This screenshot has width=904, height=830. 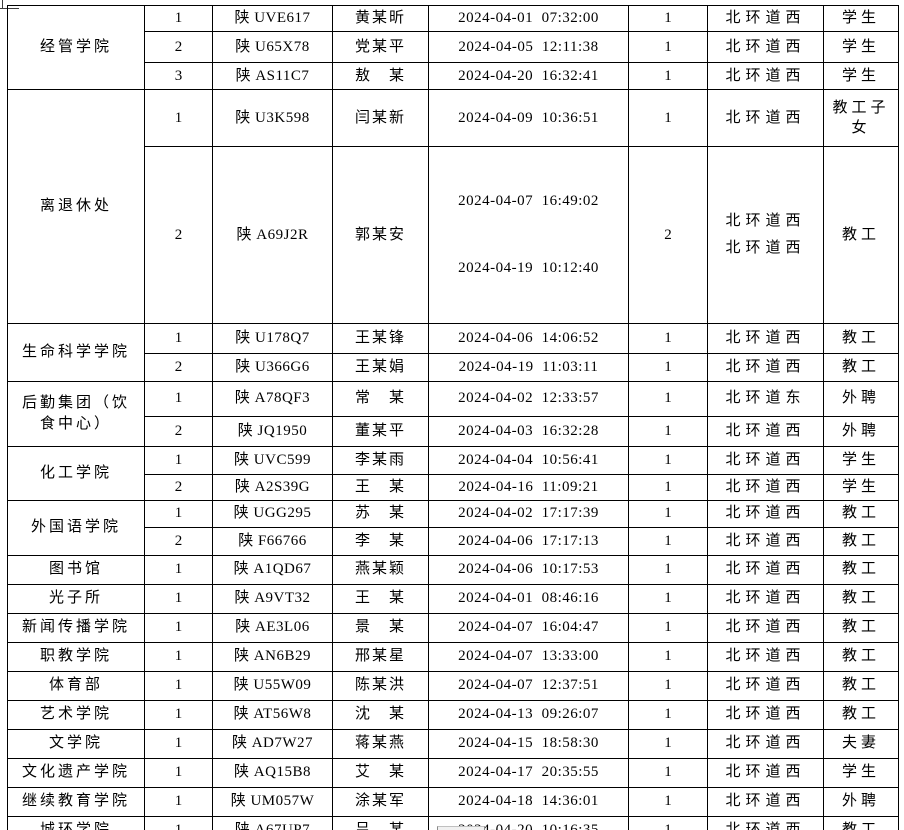 I want to click on time-cell: 2024-04-03 16:32:28, so click(x=528, y=431).